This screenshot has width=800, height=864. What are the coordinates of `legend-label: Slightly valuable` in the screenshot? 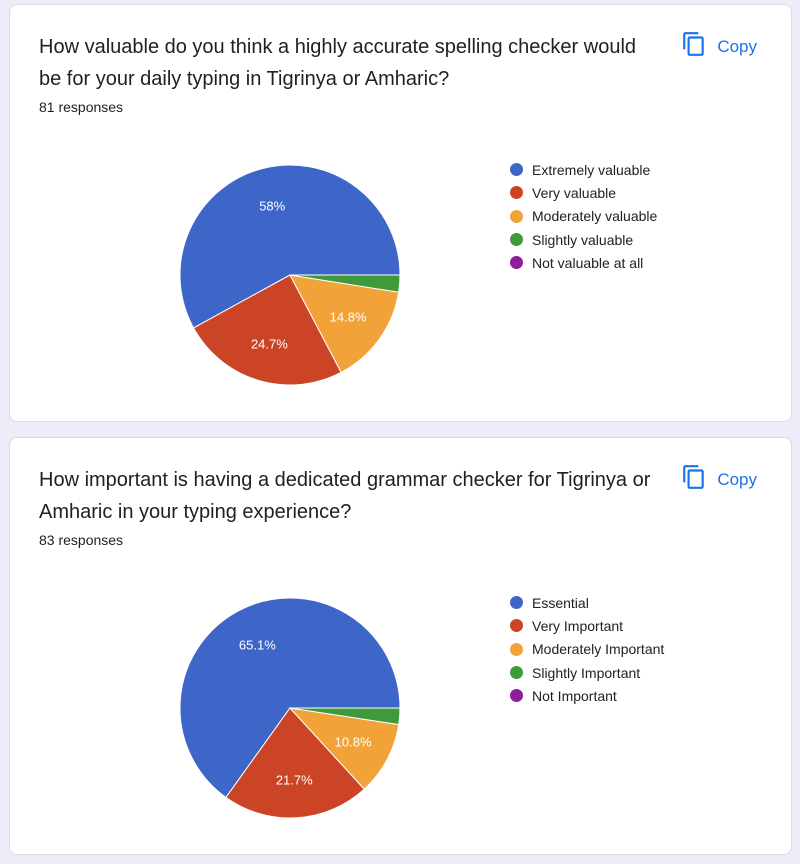 It's located at (583, 239).